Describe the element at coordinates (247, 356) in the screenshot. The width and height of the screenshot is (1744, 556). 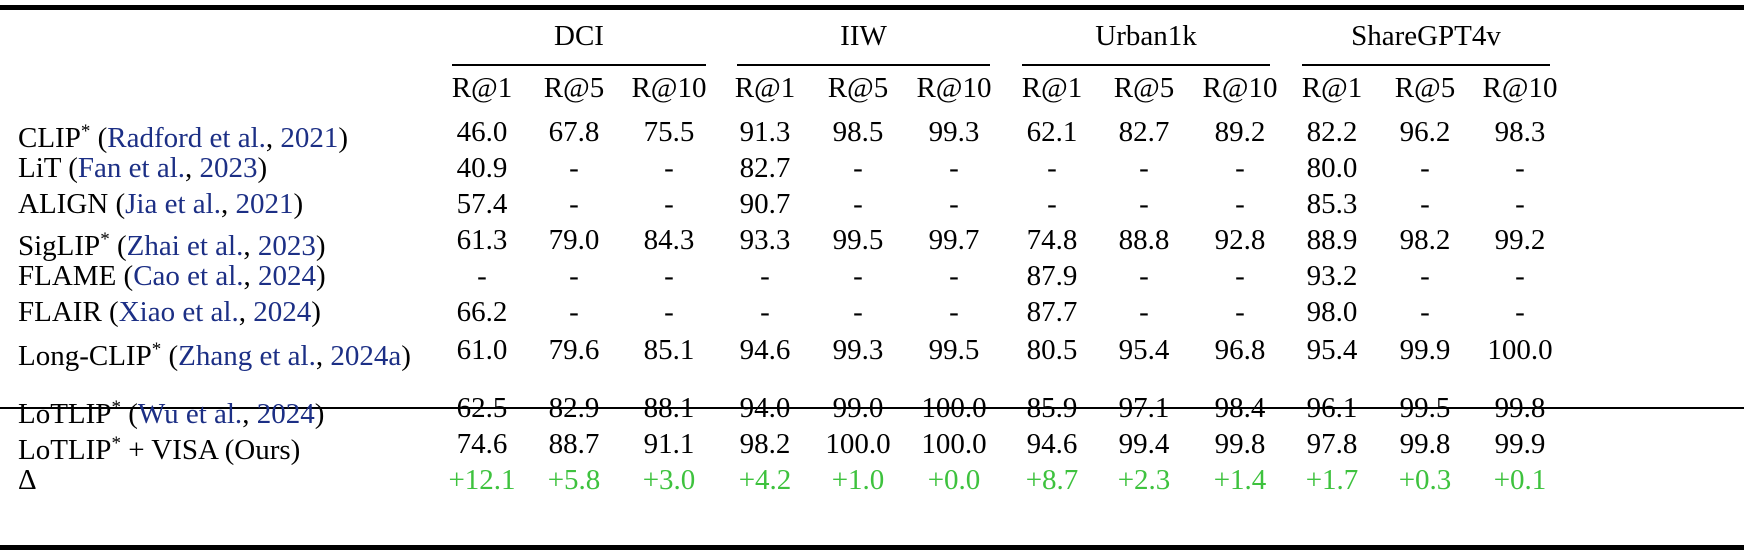
I see `citation-author: Zhang et al.` at that location.